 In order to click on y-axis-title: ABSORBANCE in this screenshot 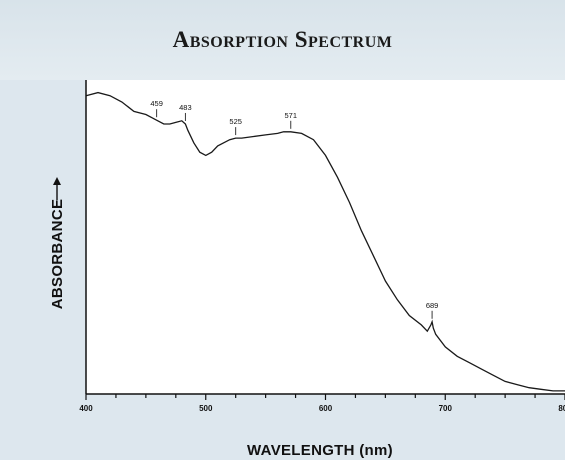, I will do `click(57, 254)`.